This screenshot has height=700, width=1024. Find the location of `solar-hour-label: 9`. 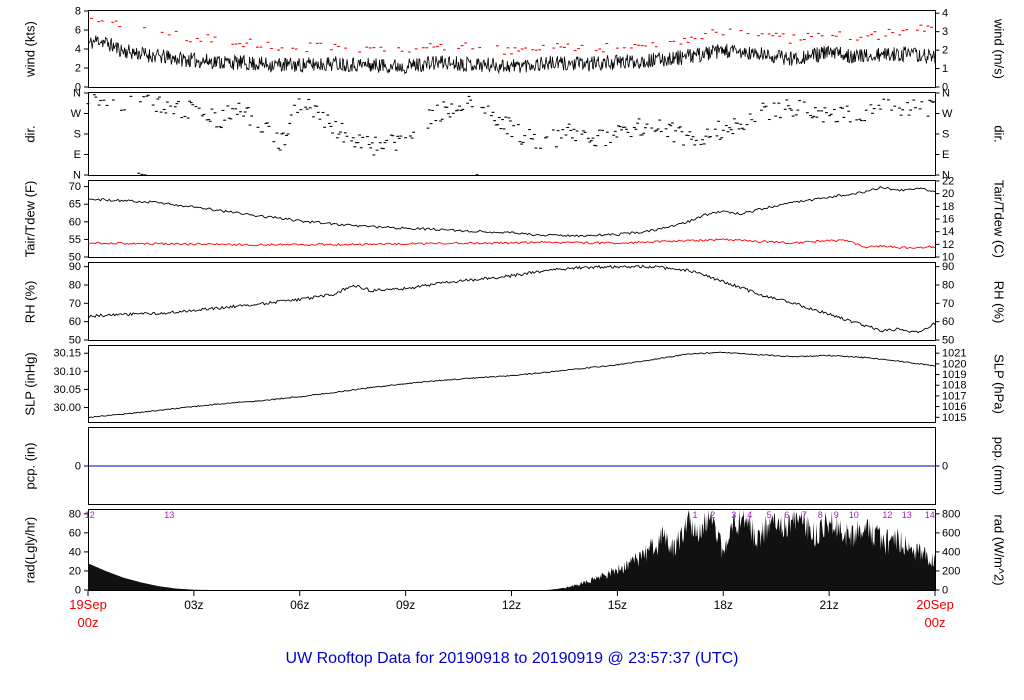

solar-hour-label: 9 is located at coordinates (836, 515).